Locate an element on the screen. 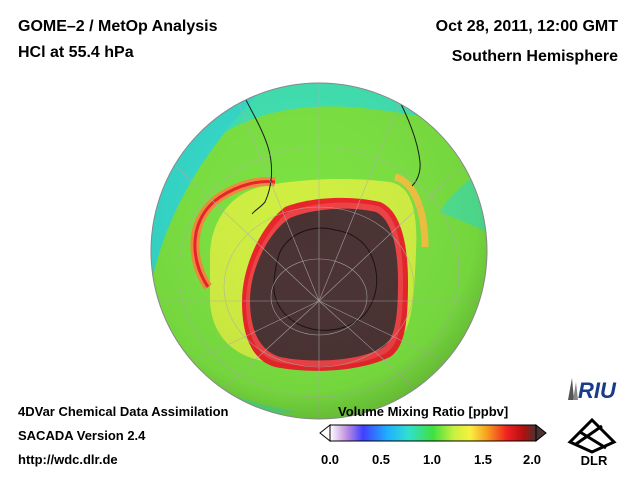 This screenshot has width=640, height=480. map-datetime: Oct 28, 2011, 12:00 GMT is located at coordinates (526, 26).